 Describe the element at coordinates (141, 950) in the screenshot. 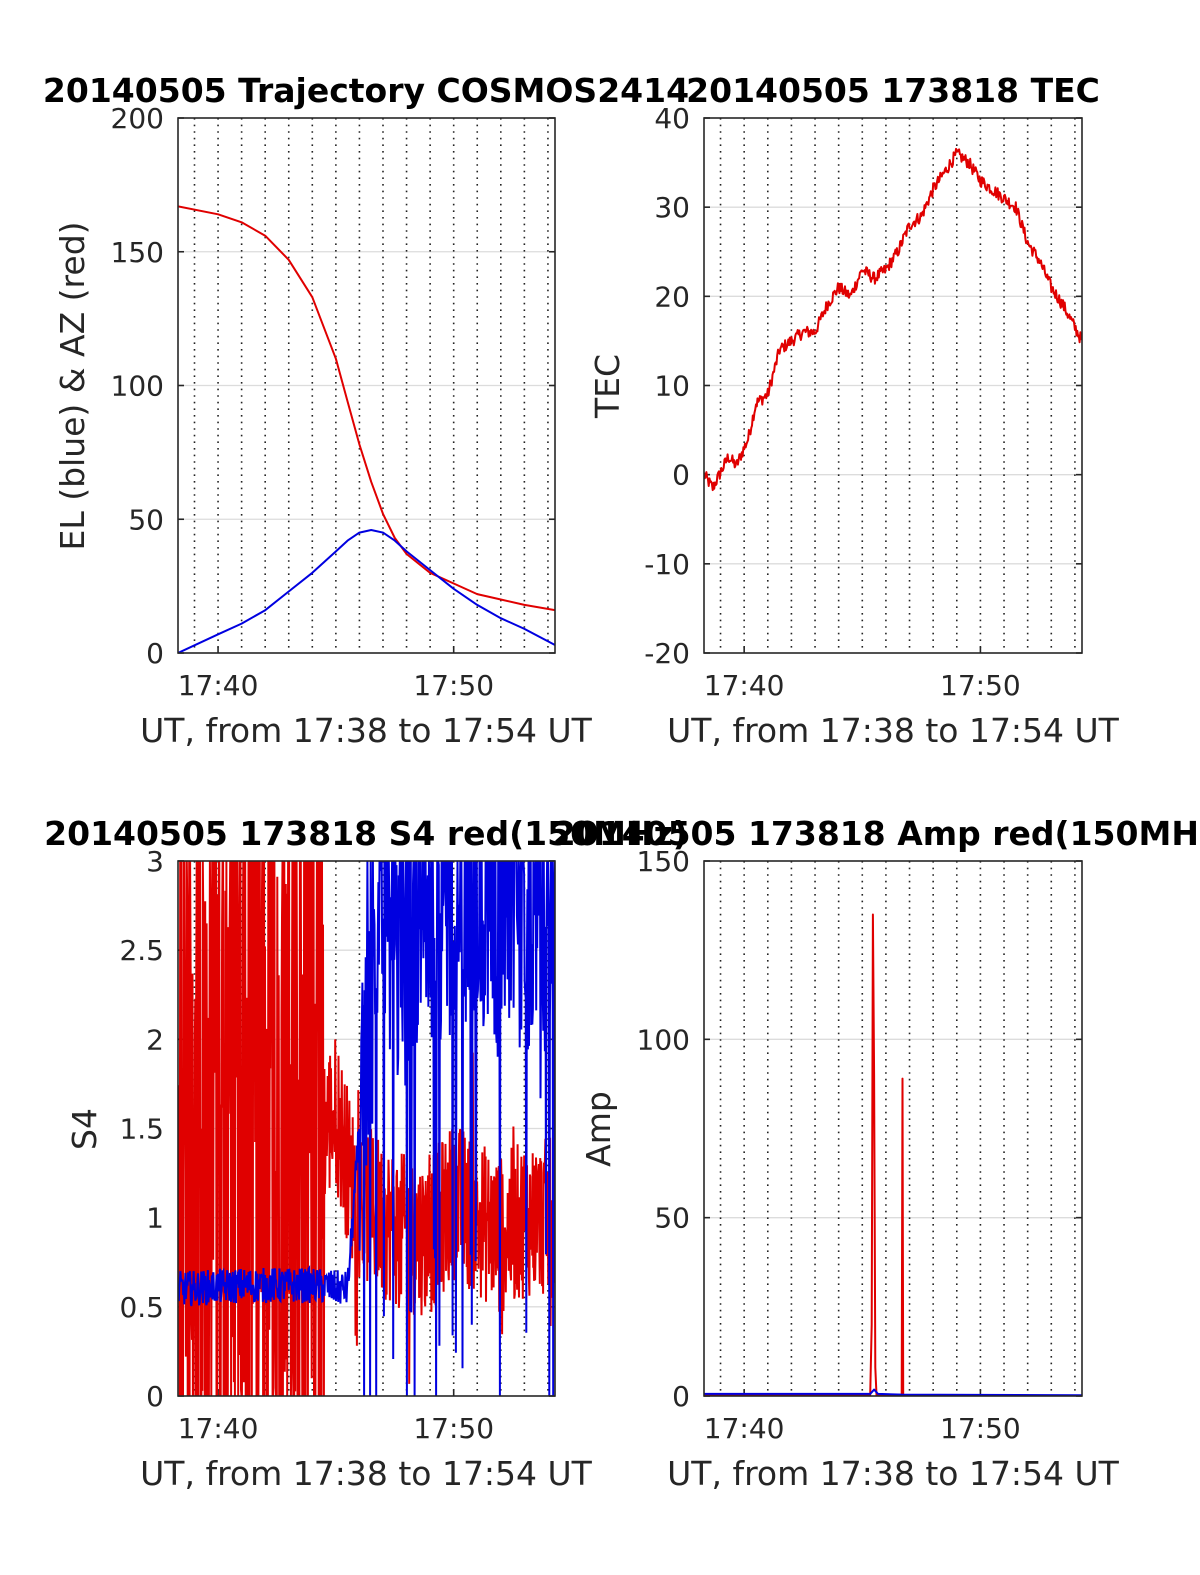

I see `y-tick-label: 2.5` at that location.